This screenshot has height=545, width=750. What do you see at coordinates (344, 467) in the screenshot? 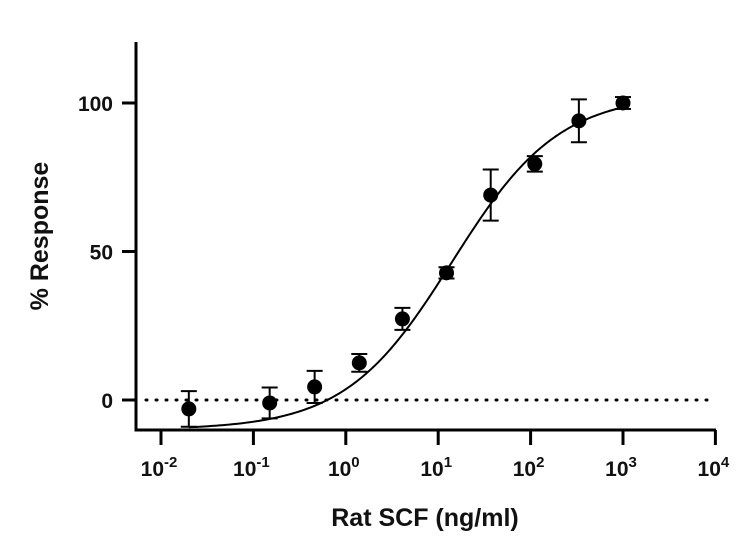
I see `x-tick-label: 10⁰` at bounding box center [344, 467].